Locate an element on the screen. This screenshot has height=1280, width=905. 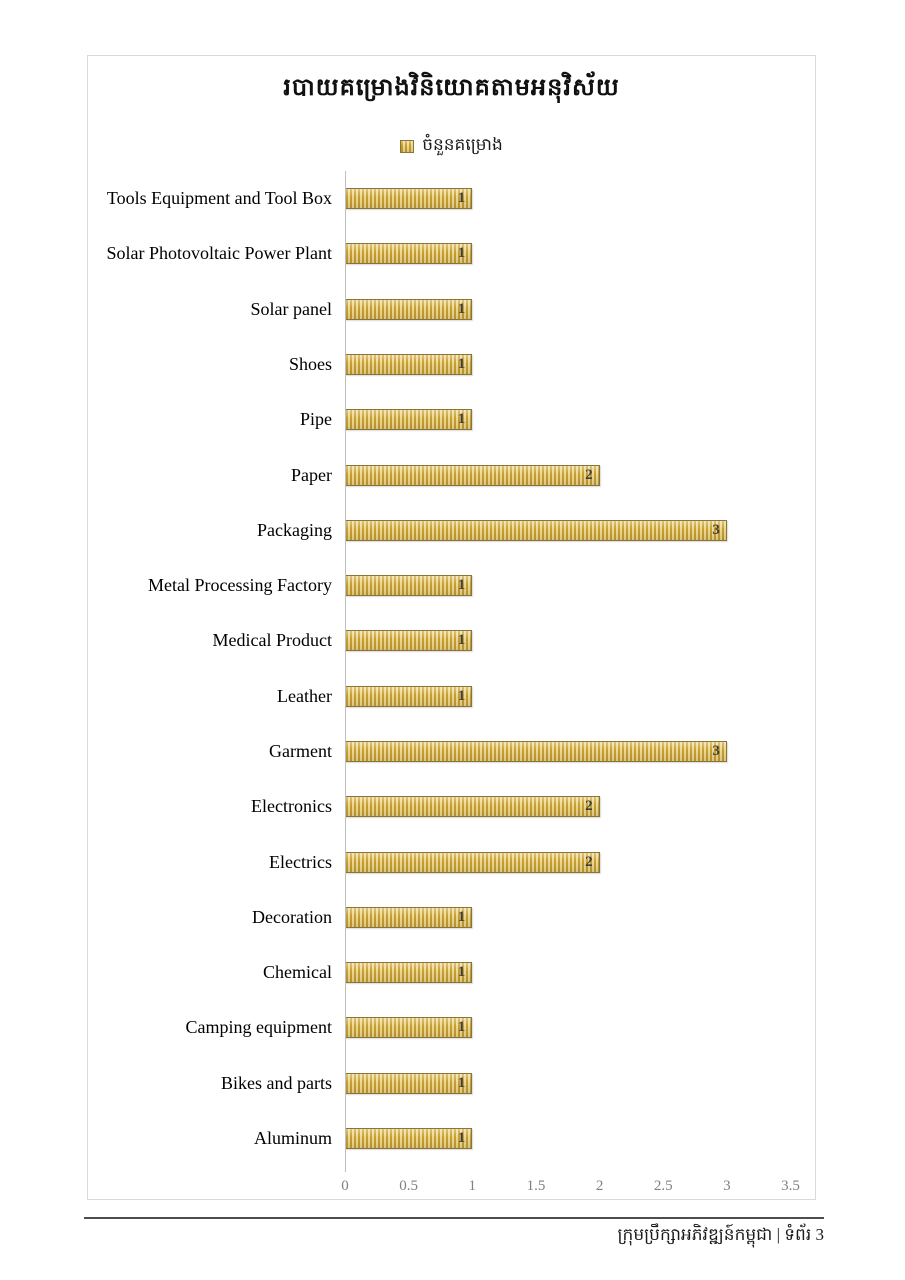
x-tick-label: 0.5 is located at coordinates (409, 1186).